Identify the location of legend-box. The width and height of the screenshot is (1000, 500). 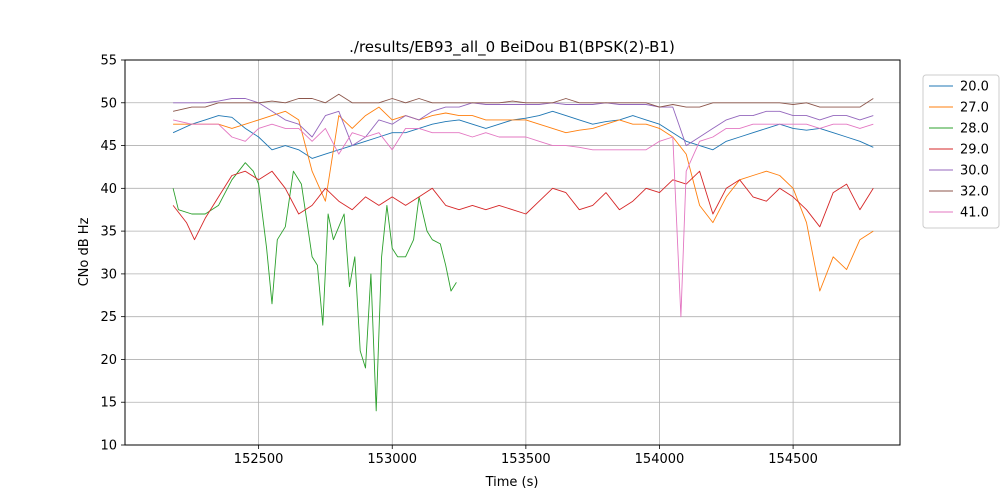
(961, 151).